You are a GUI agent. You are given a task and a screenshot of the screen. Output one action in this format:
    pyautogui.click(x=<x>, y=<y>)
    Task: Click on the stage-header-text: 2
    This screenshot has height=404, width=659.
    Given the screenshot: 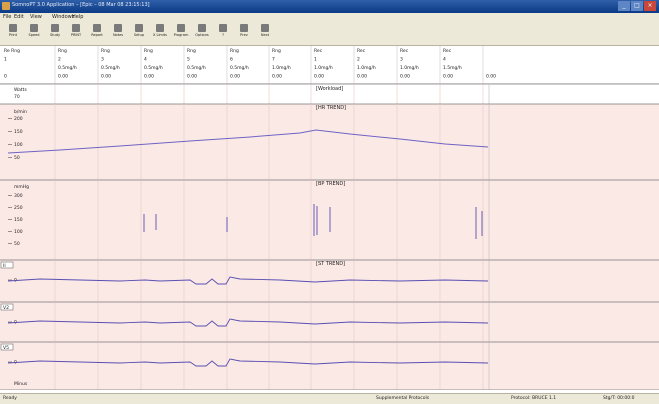 What is the action you would take?
    pyautogui.click(x=59, y=60)
    